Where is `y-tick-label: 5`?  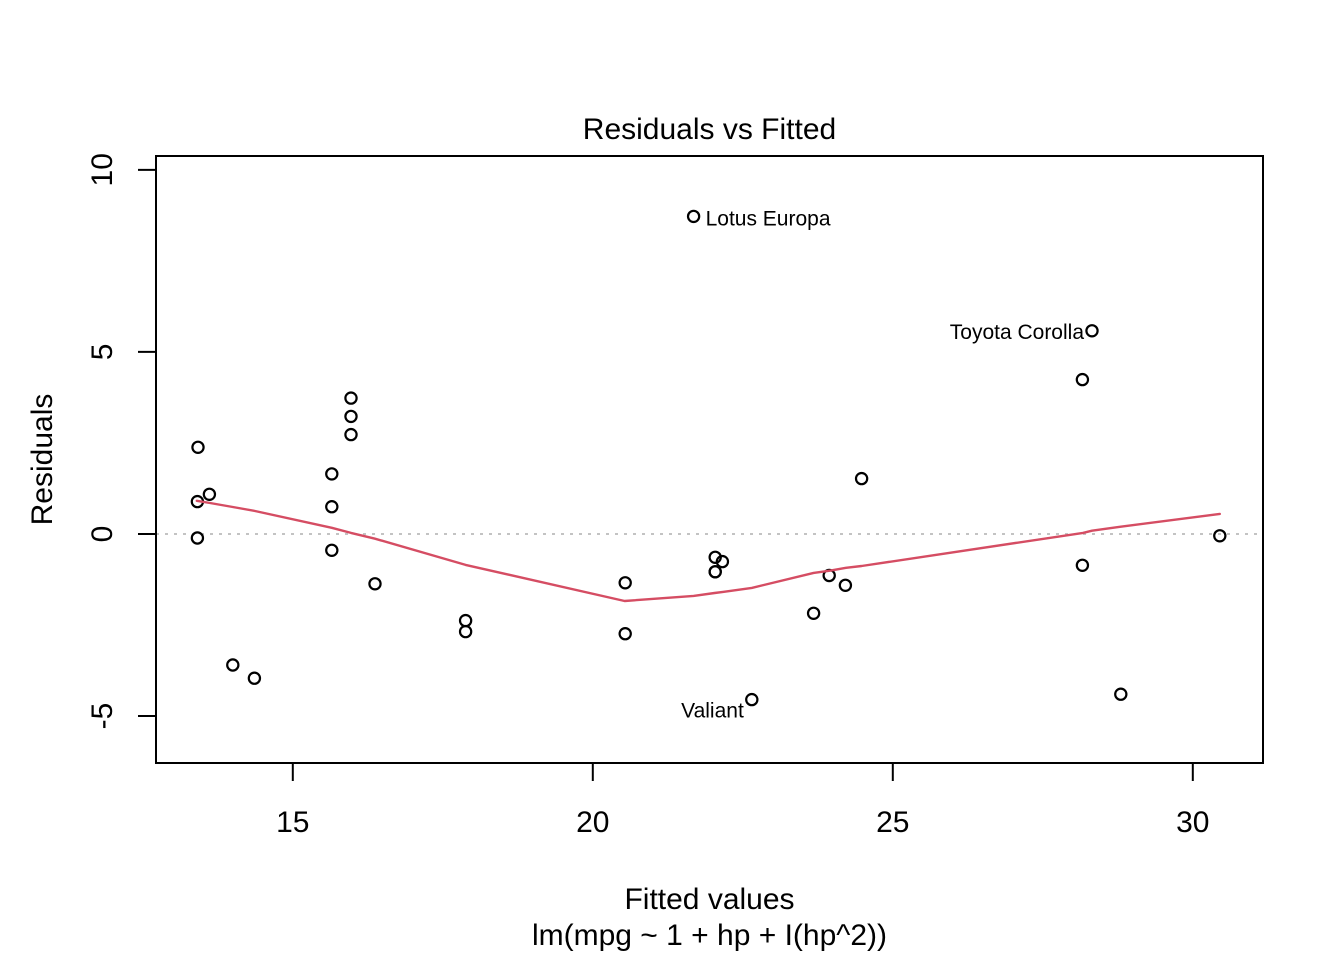
y-tick-label: 5 is located at coordinates (102, 352).